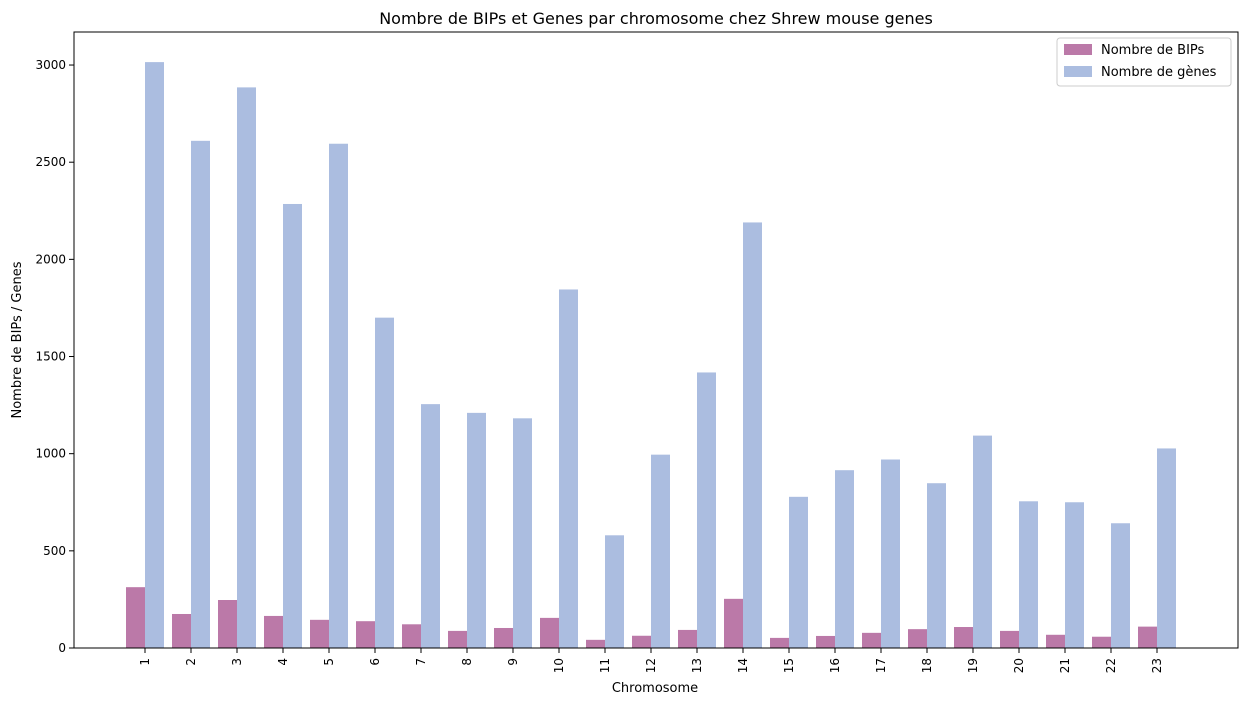  I want to click on x-tick-label: 19, so click(973, 665).